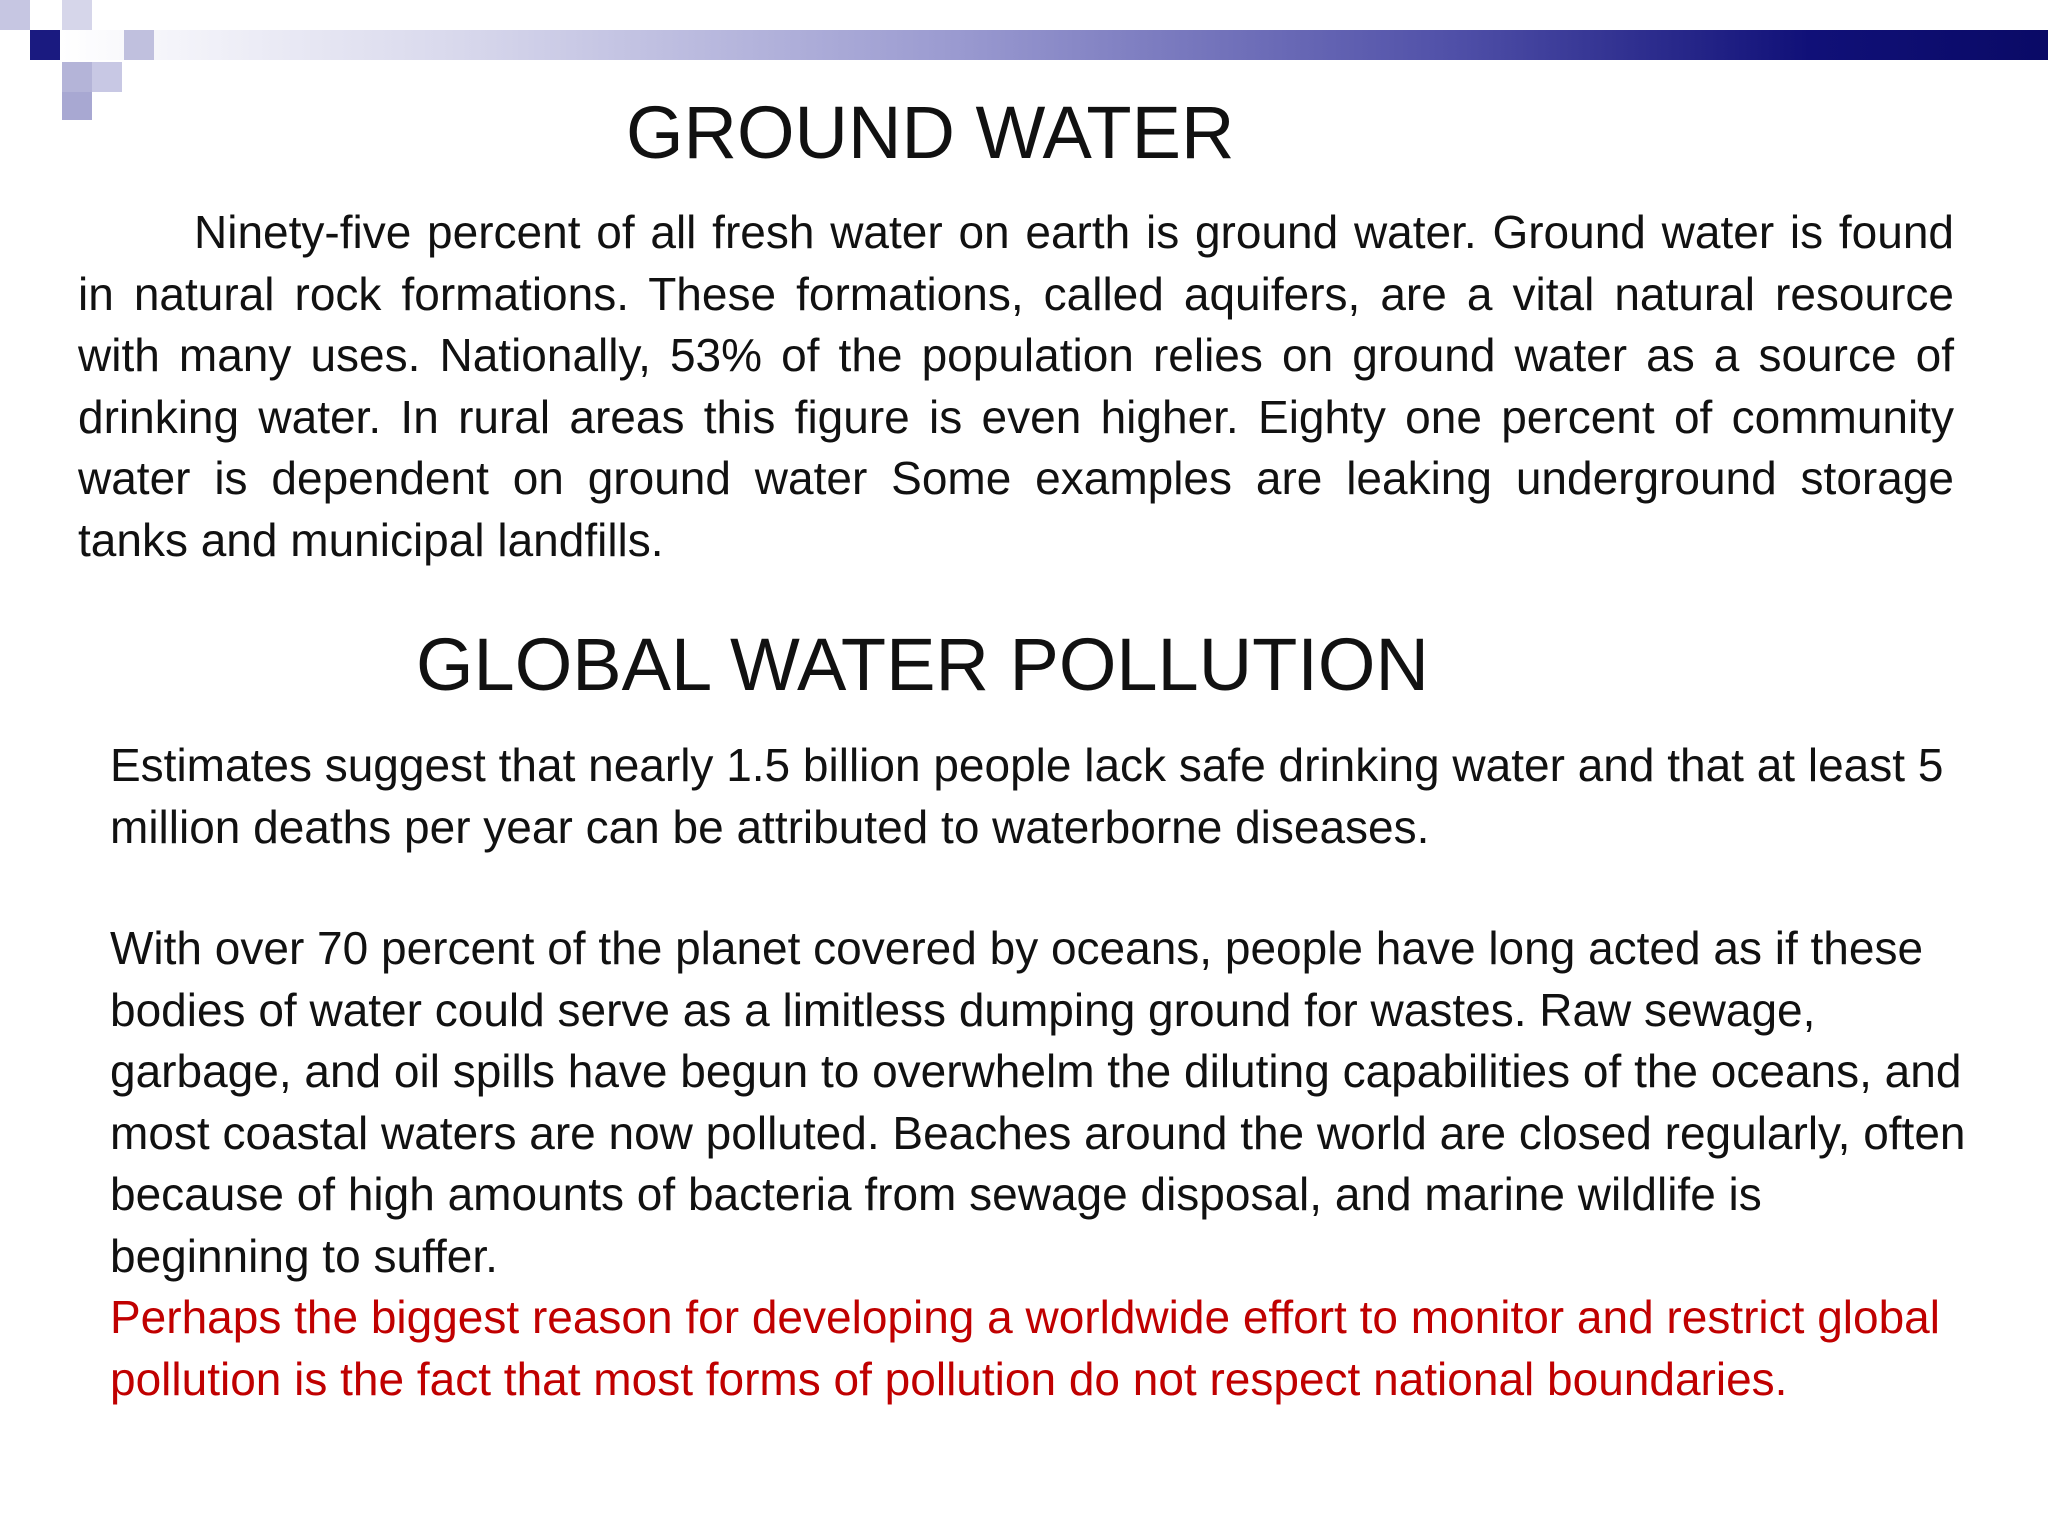  What do you see at coordinates (1055, 45) in the screenshot?
I see `header-gradient-bar` at bounding box center [1055, 45].